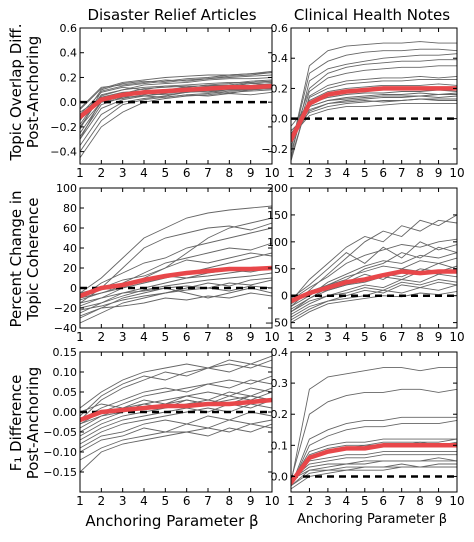 The image size is (474, 542). What do you see at coordinates (16, 258) in the screenshot?
I see `ylabel-row2-line1: Percent Change in` at bounding box center [16, 258].